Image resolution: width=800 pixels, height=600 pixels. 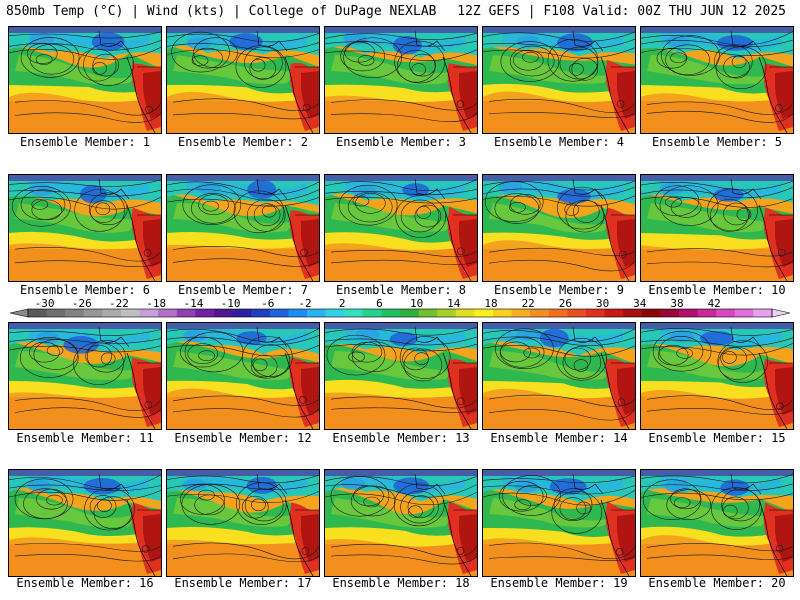 What do you see at coordinates (602, 303) in the screenshot?
I see `colorbar-tick-label: 30` at bounding box center [602, 303].